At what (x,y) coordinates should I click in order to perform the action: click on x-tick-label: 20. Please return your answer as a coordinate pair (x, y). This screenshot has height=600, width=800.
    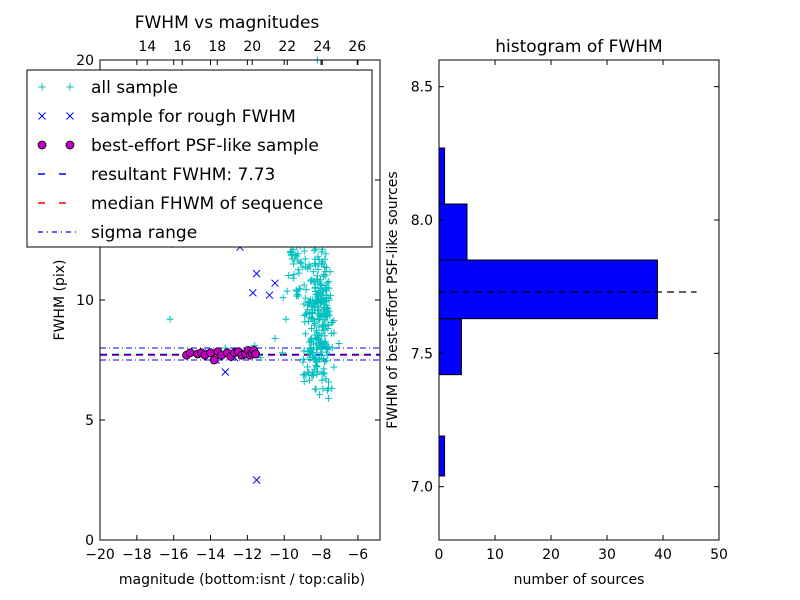
    Looking at the image, I should click on (551, 555).